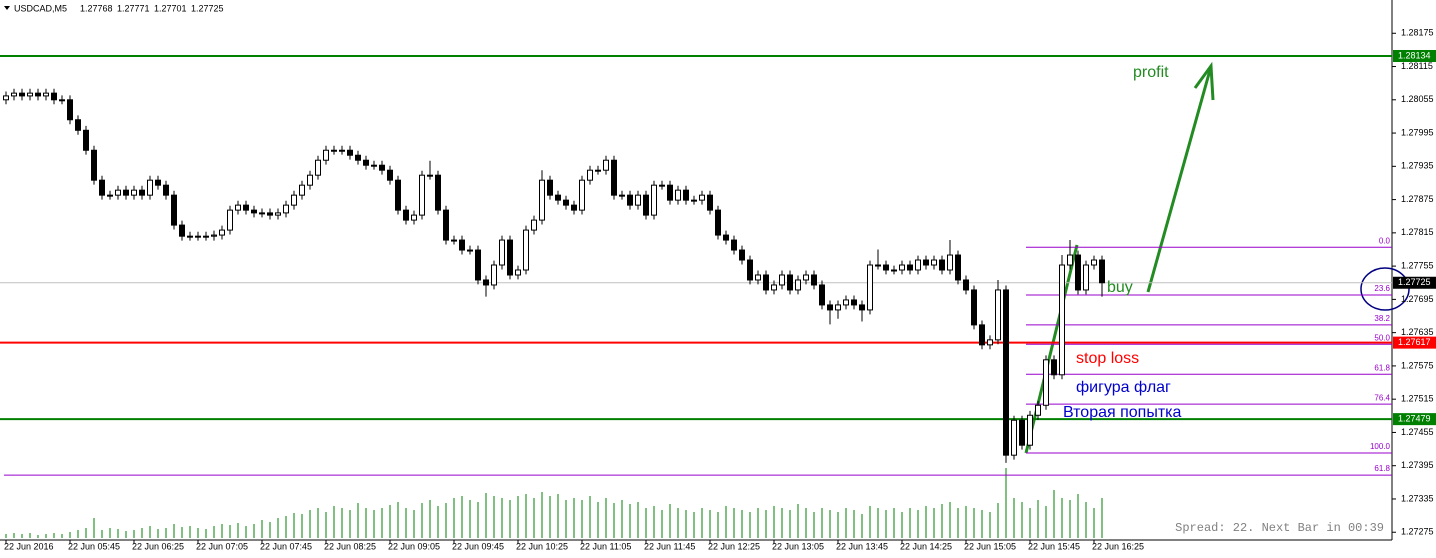 This screenshot has height=558, width=1436. Describe the element at coordinates (1279, 528) in the screenshot. I see `status-text: Spread: 22. Next Bar in 00:39` at that location.